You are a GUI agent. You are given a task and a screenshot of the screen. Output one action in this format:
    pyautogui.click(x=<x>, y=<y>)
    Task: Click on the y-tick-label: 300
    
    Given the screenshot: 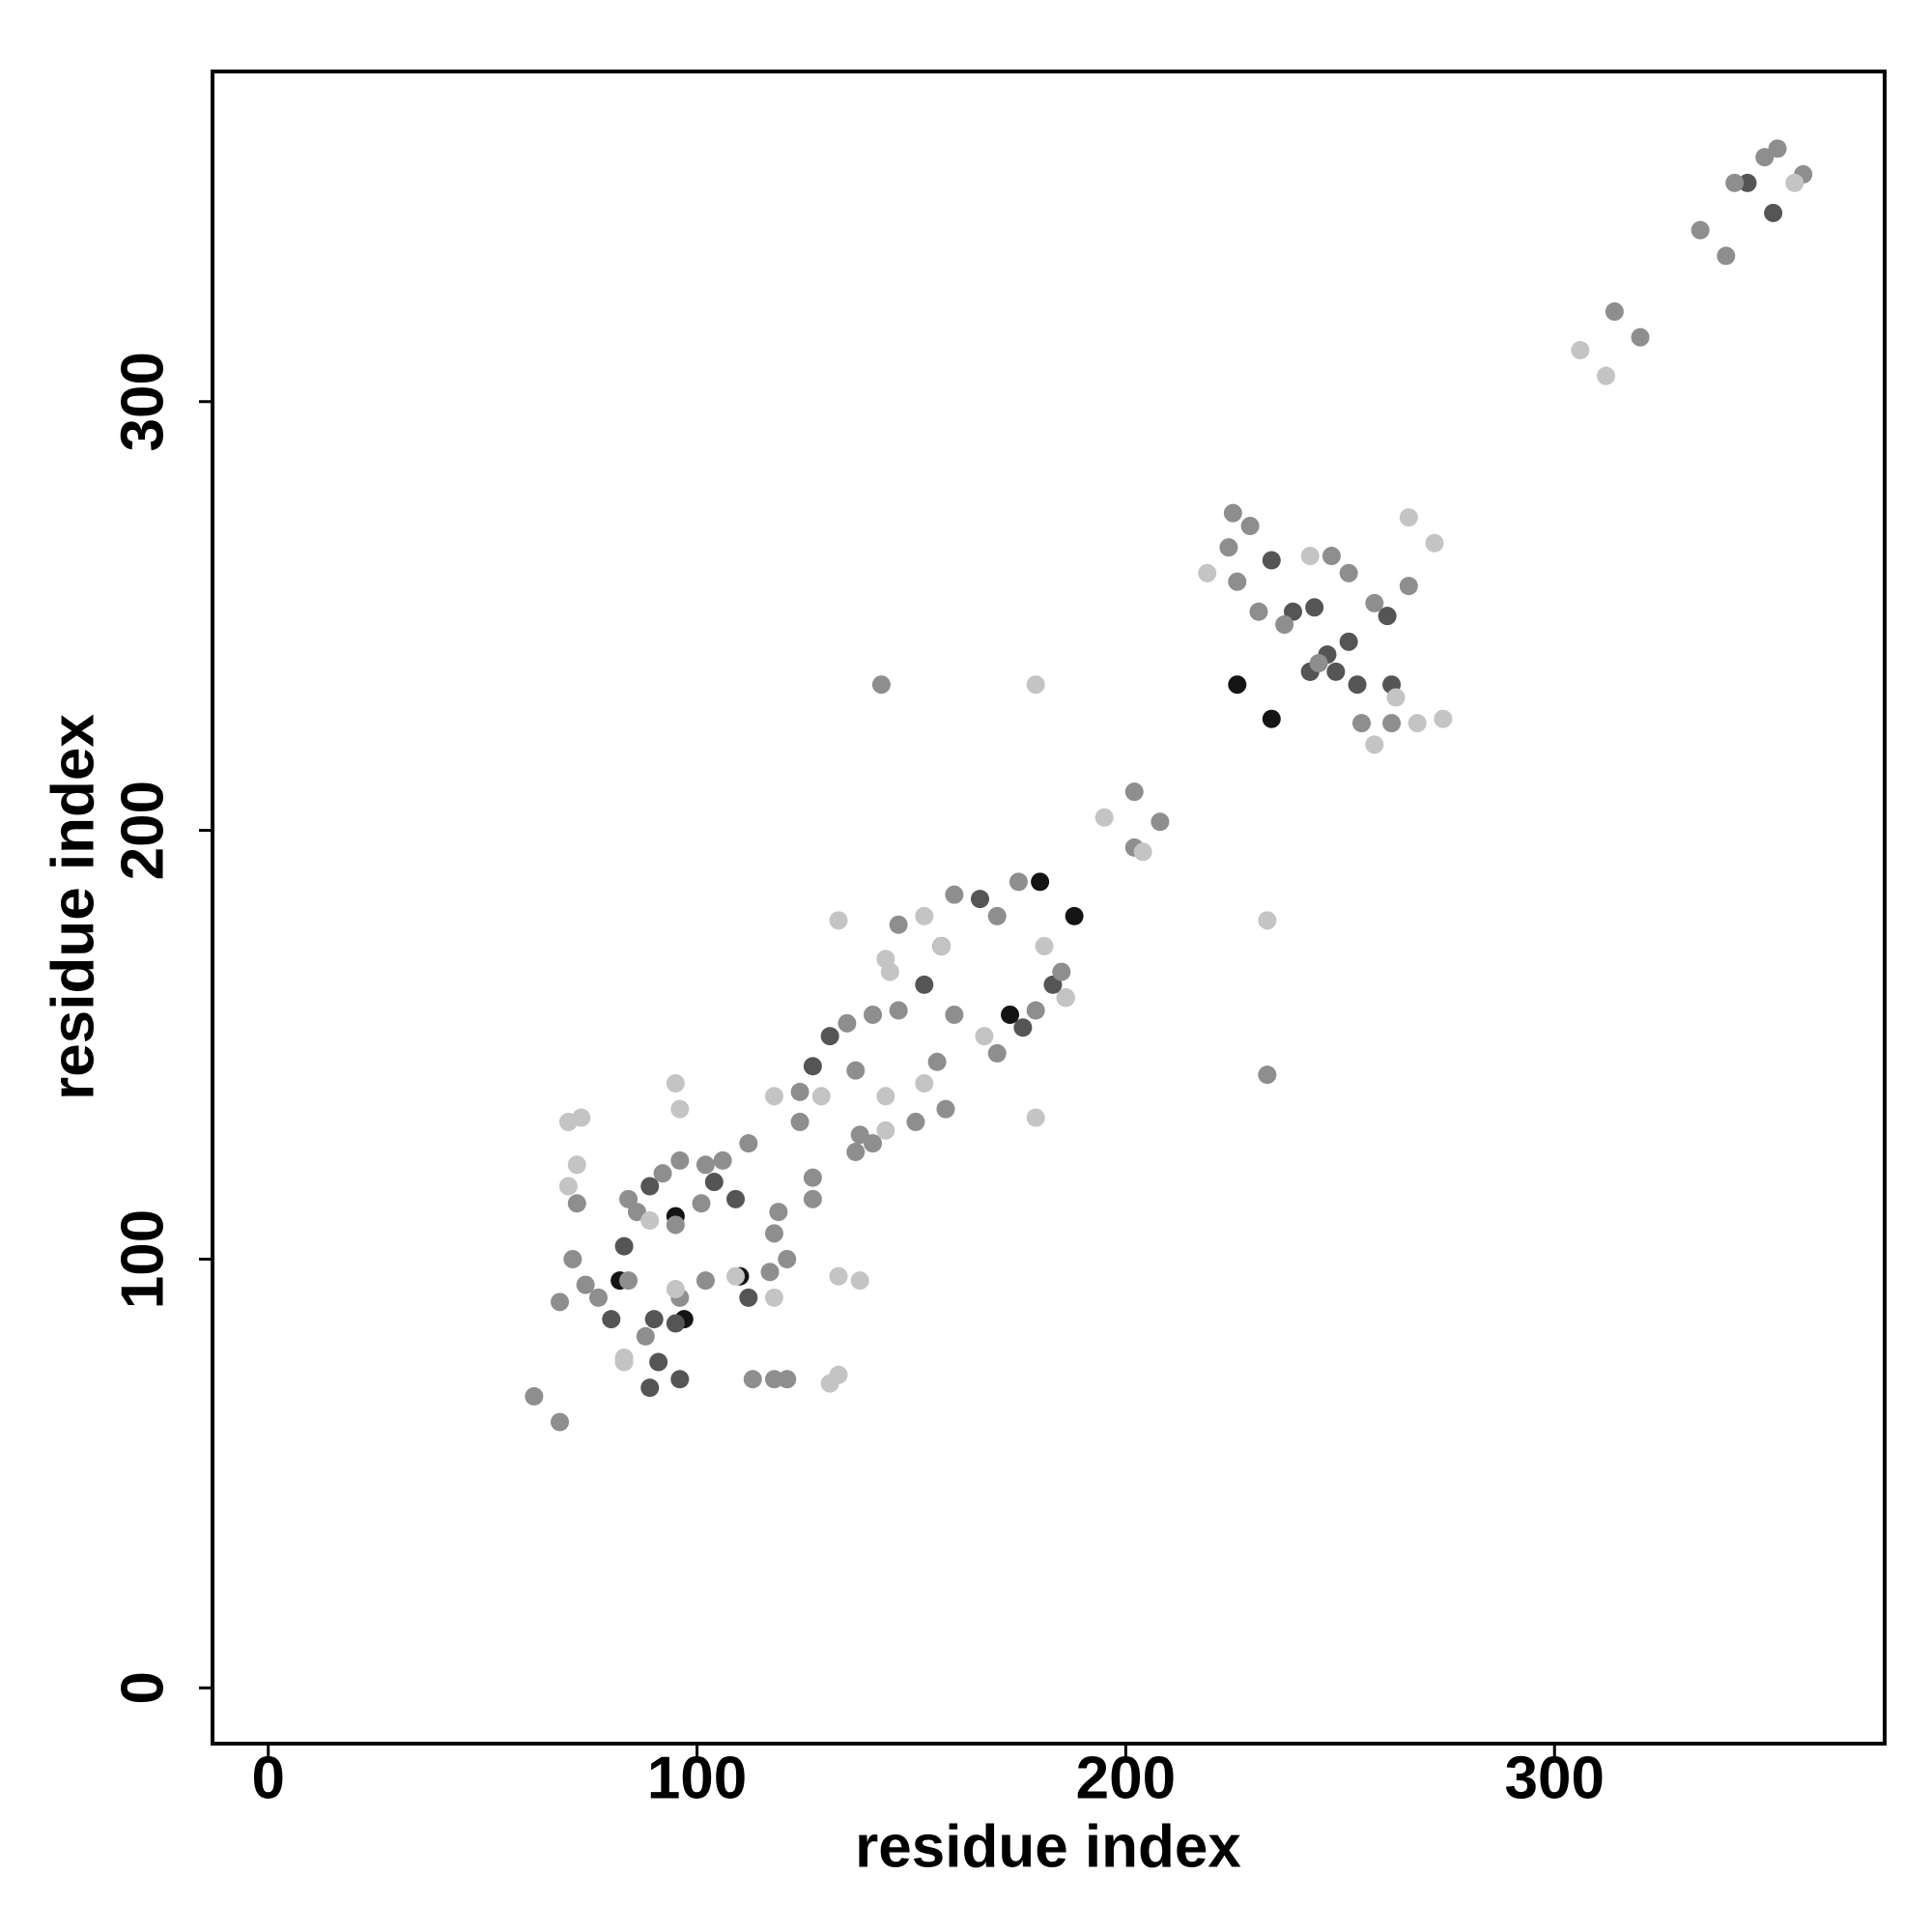 What is the action you would take?
    pyautogui.click(x=142, y=401)
    